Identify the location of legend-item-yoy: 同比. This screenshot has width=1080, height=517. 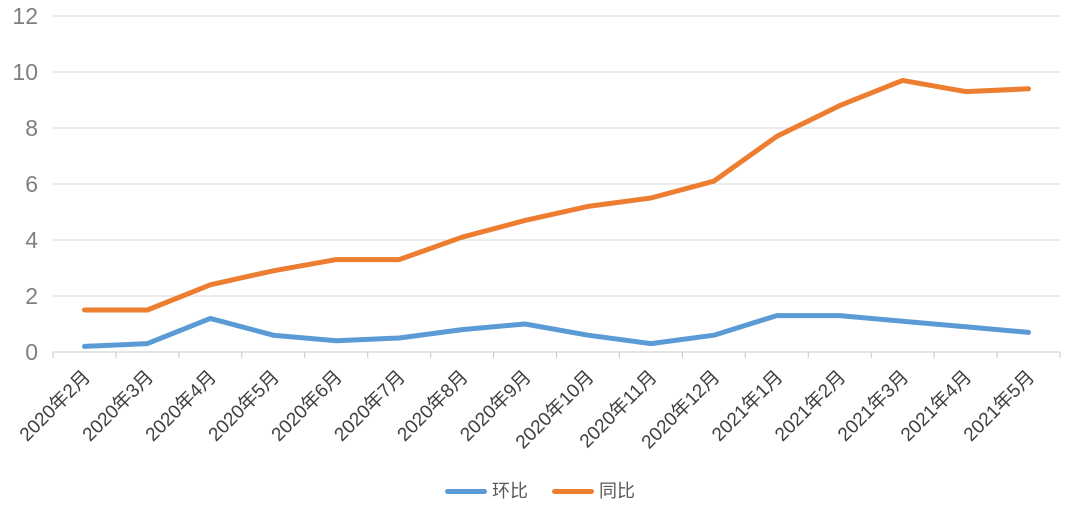
(593, 491).